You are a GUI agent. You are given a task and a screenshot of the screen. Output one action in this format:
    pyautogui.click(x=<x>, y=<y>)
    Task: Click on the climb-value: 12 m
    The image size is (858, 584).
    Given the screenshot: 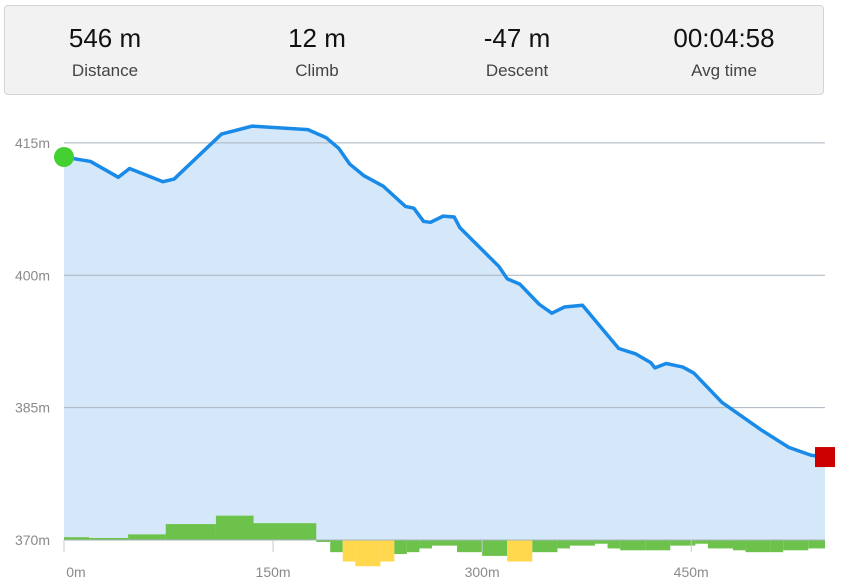 What is the action you would take?
    pyautogui.click(x=317, y=38)
    